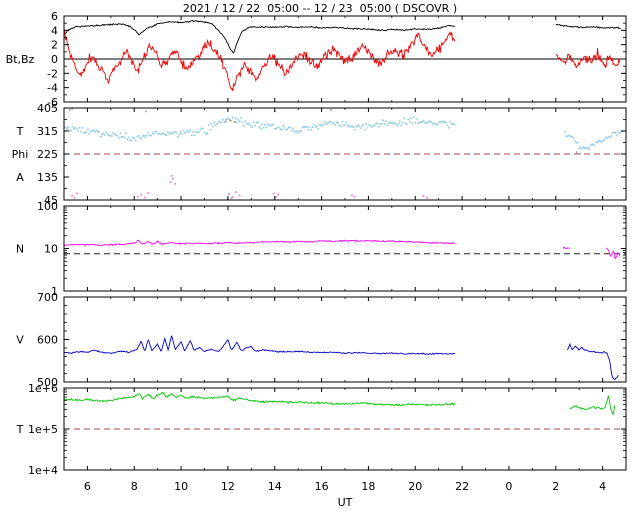 Image resolution: width=640 pixels, height=512 pixels. What do you see at coordinates (602, 486) in the screenshot?
I see `x-tick-label: 4` at bounding box center [602, 486].